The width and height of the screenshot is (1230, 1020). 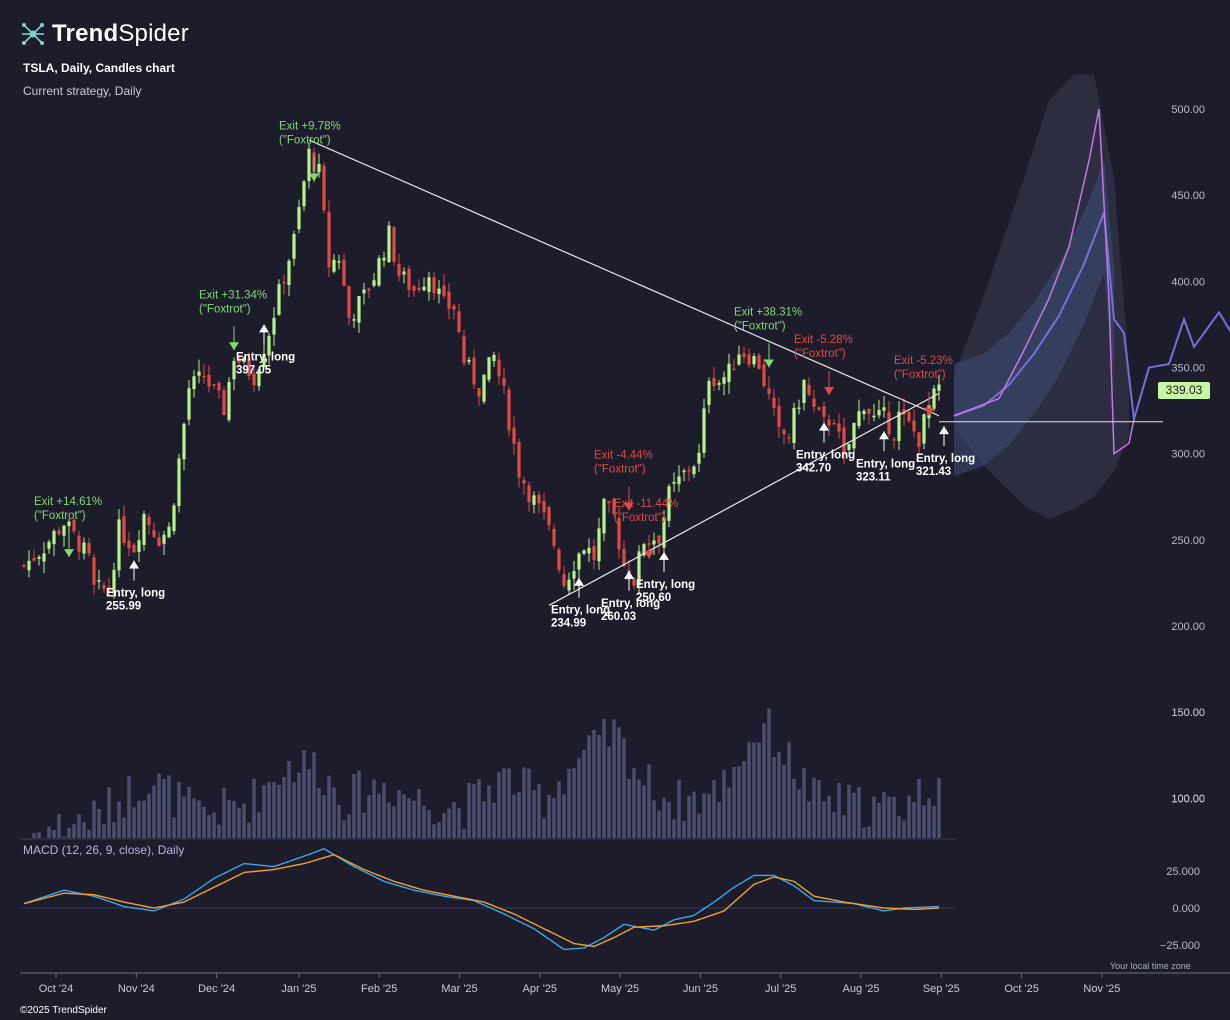 What do you see at coordinates (1044, 282) in the screenshot?
I see `forecast-peak-line` at bounding box center [1044, 282].